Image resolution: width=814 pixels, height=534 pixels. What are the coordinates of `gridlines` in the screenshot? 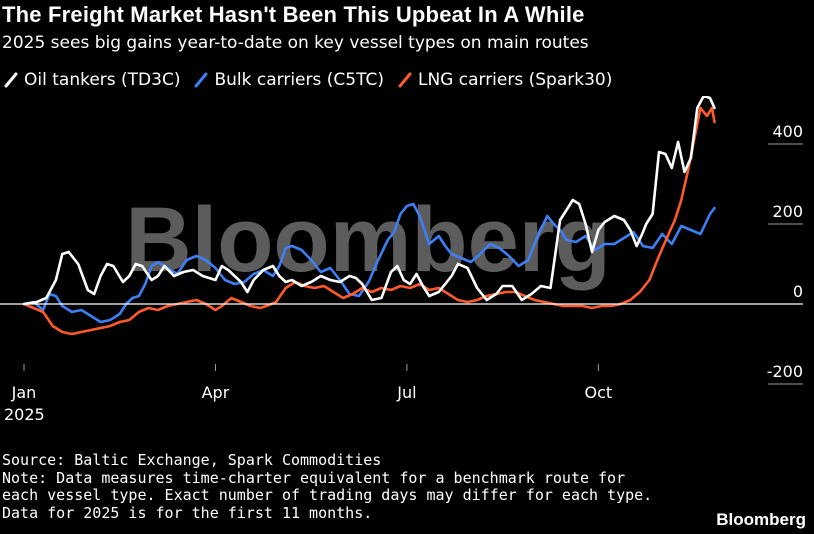 It's located at (785, 264).